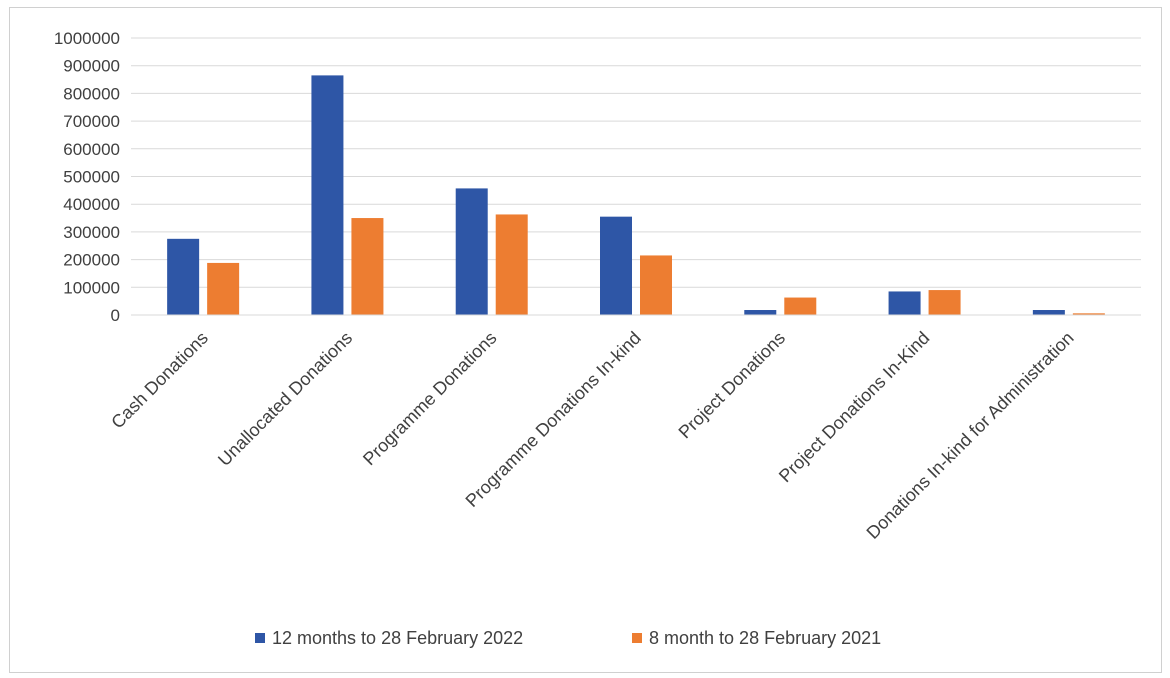  Describe the element at coordinates (553, 419) in the screenshot. I see `category-label: Programme Donations In-kind` at that location.